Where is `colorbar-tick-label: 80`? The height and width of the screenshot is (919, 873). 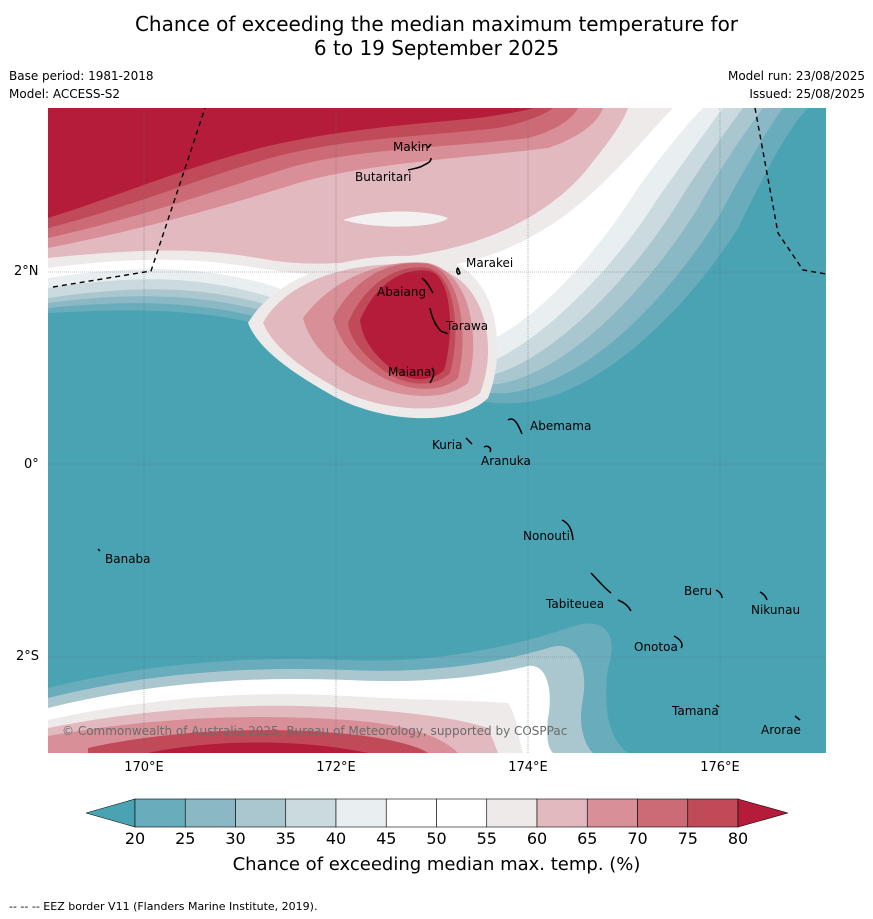 colorbar-tick-label: 80 is located at coordinates (738, 838).